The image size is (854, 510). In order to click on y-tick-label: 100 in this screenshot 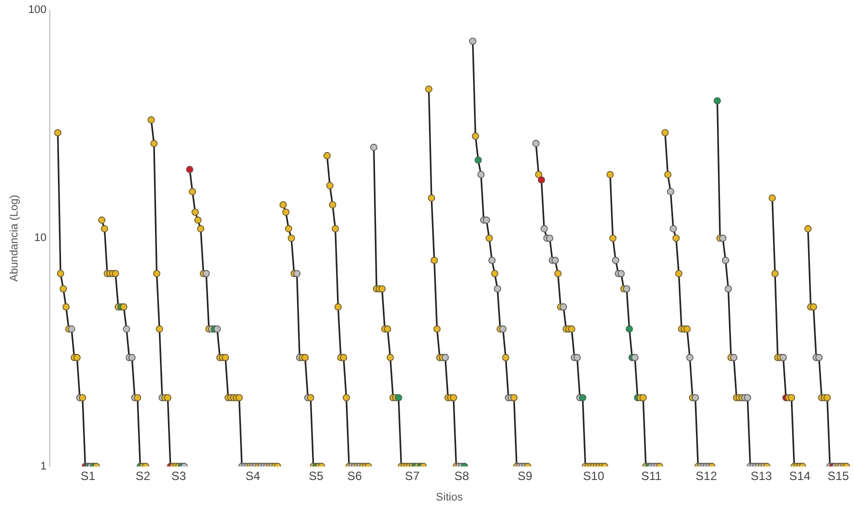, I will do `click(37, 10)`.